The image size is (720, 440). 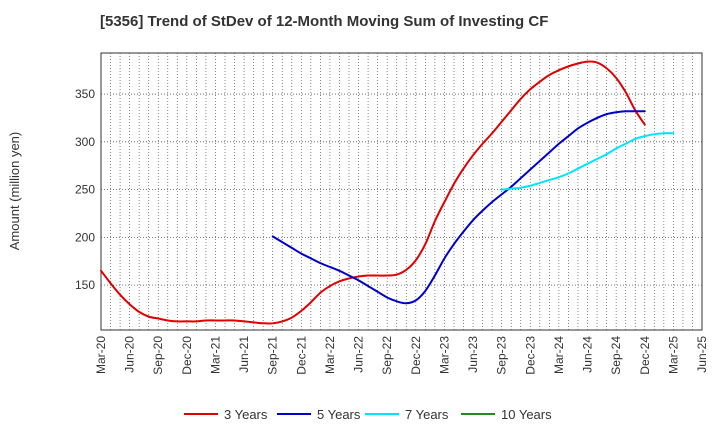 What do you see at coordinates (85, 94) in the screenshot?
I see `y-tick-label: 350` at bounding box center [85, 94].